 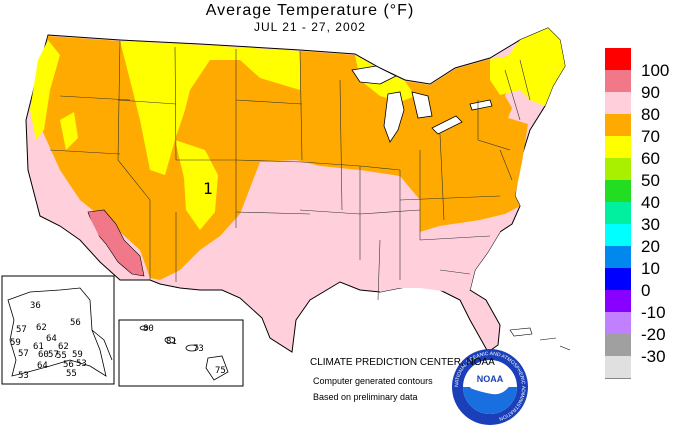 I want to click on map-subtitle: JUL 21 - 27, 2002, so click(x=310, y=27).